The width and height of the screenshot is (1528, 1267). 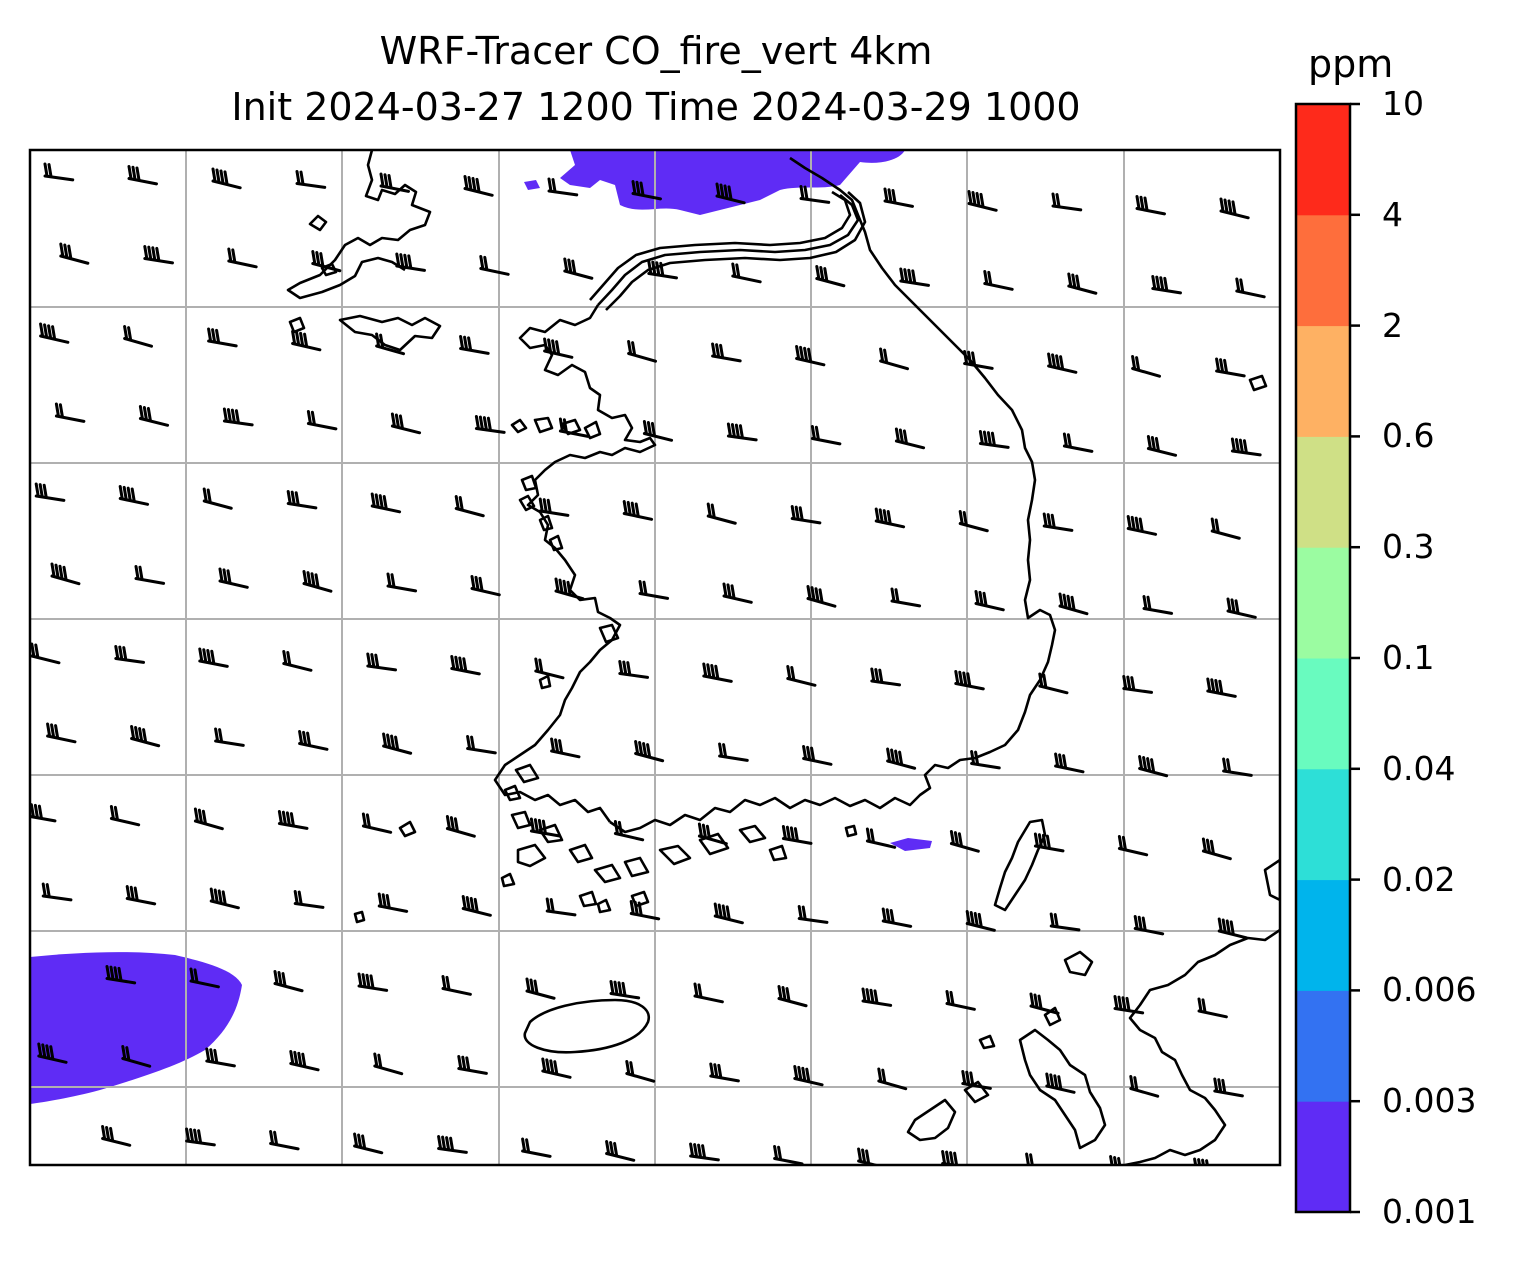 I want to click on colorbar-tick-label: 0.001, so click(x=1429, y=1211).